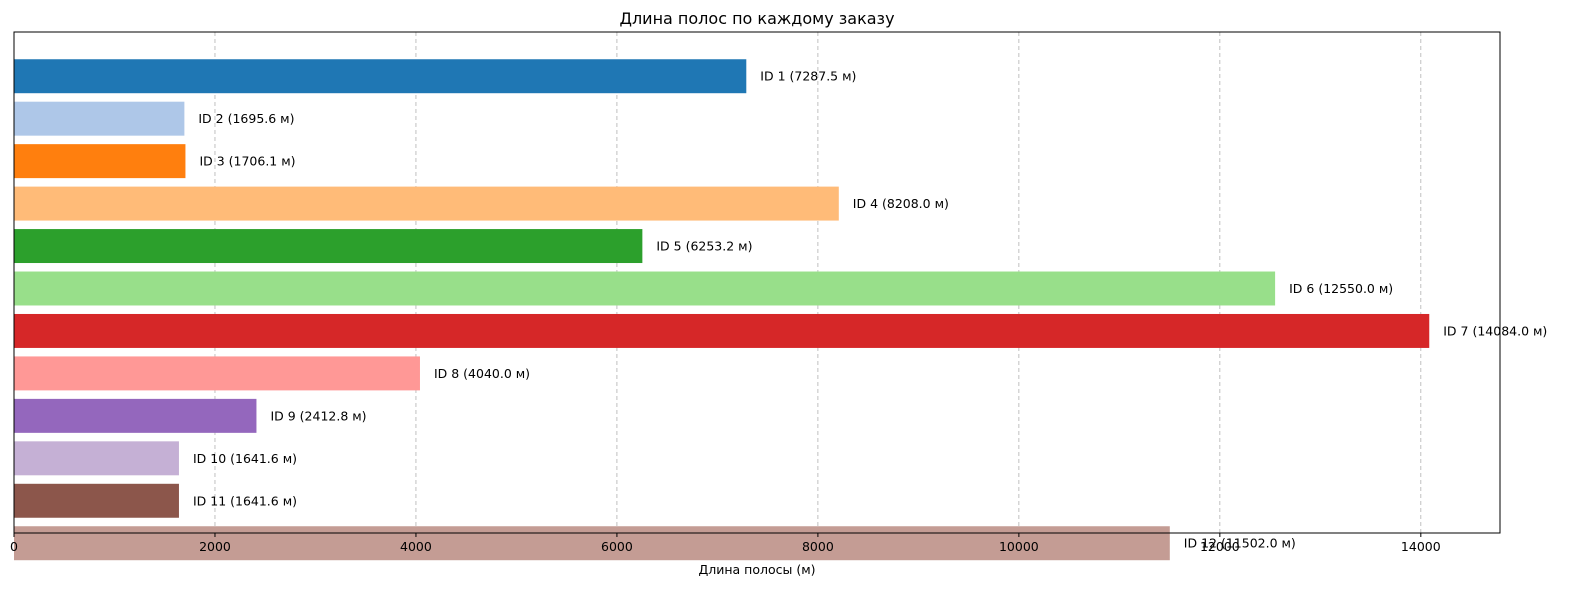 Image resolution: width=1579 pixels, height=590 pixels. I want to click on bar-value-label: ID 4 (8208.0 м), so click(901, 203).